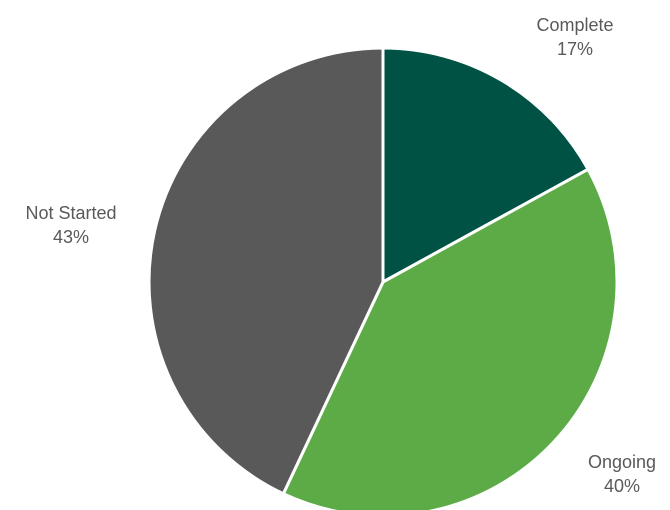 The image size is (670, 510). What do you see at coordinates (622, 486) in the screenshot?
I see `slice-value-ongoing: 40%` at bounding box center [622, 486].